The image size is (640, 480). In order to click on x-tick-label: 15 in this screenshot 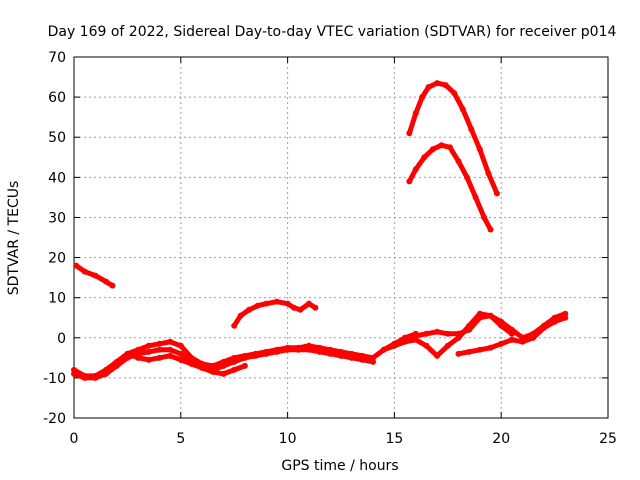, I will do `click(394, 439)`.